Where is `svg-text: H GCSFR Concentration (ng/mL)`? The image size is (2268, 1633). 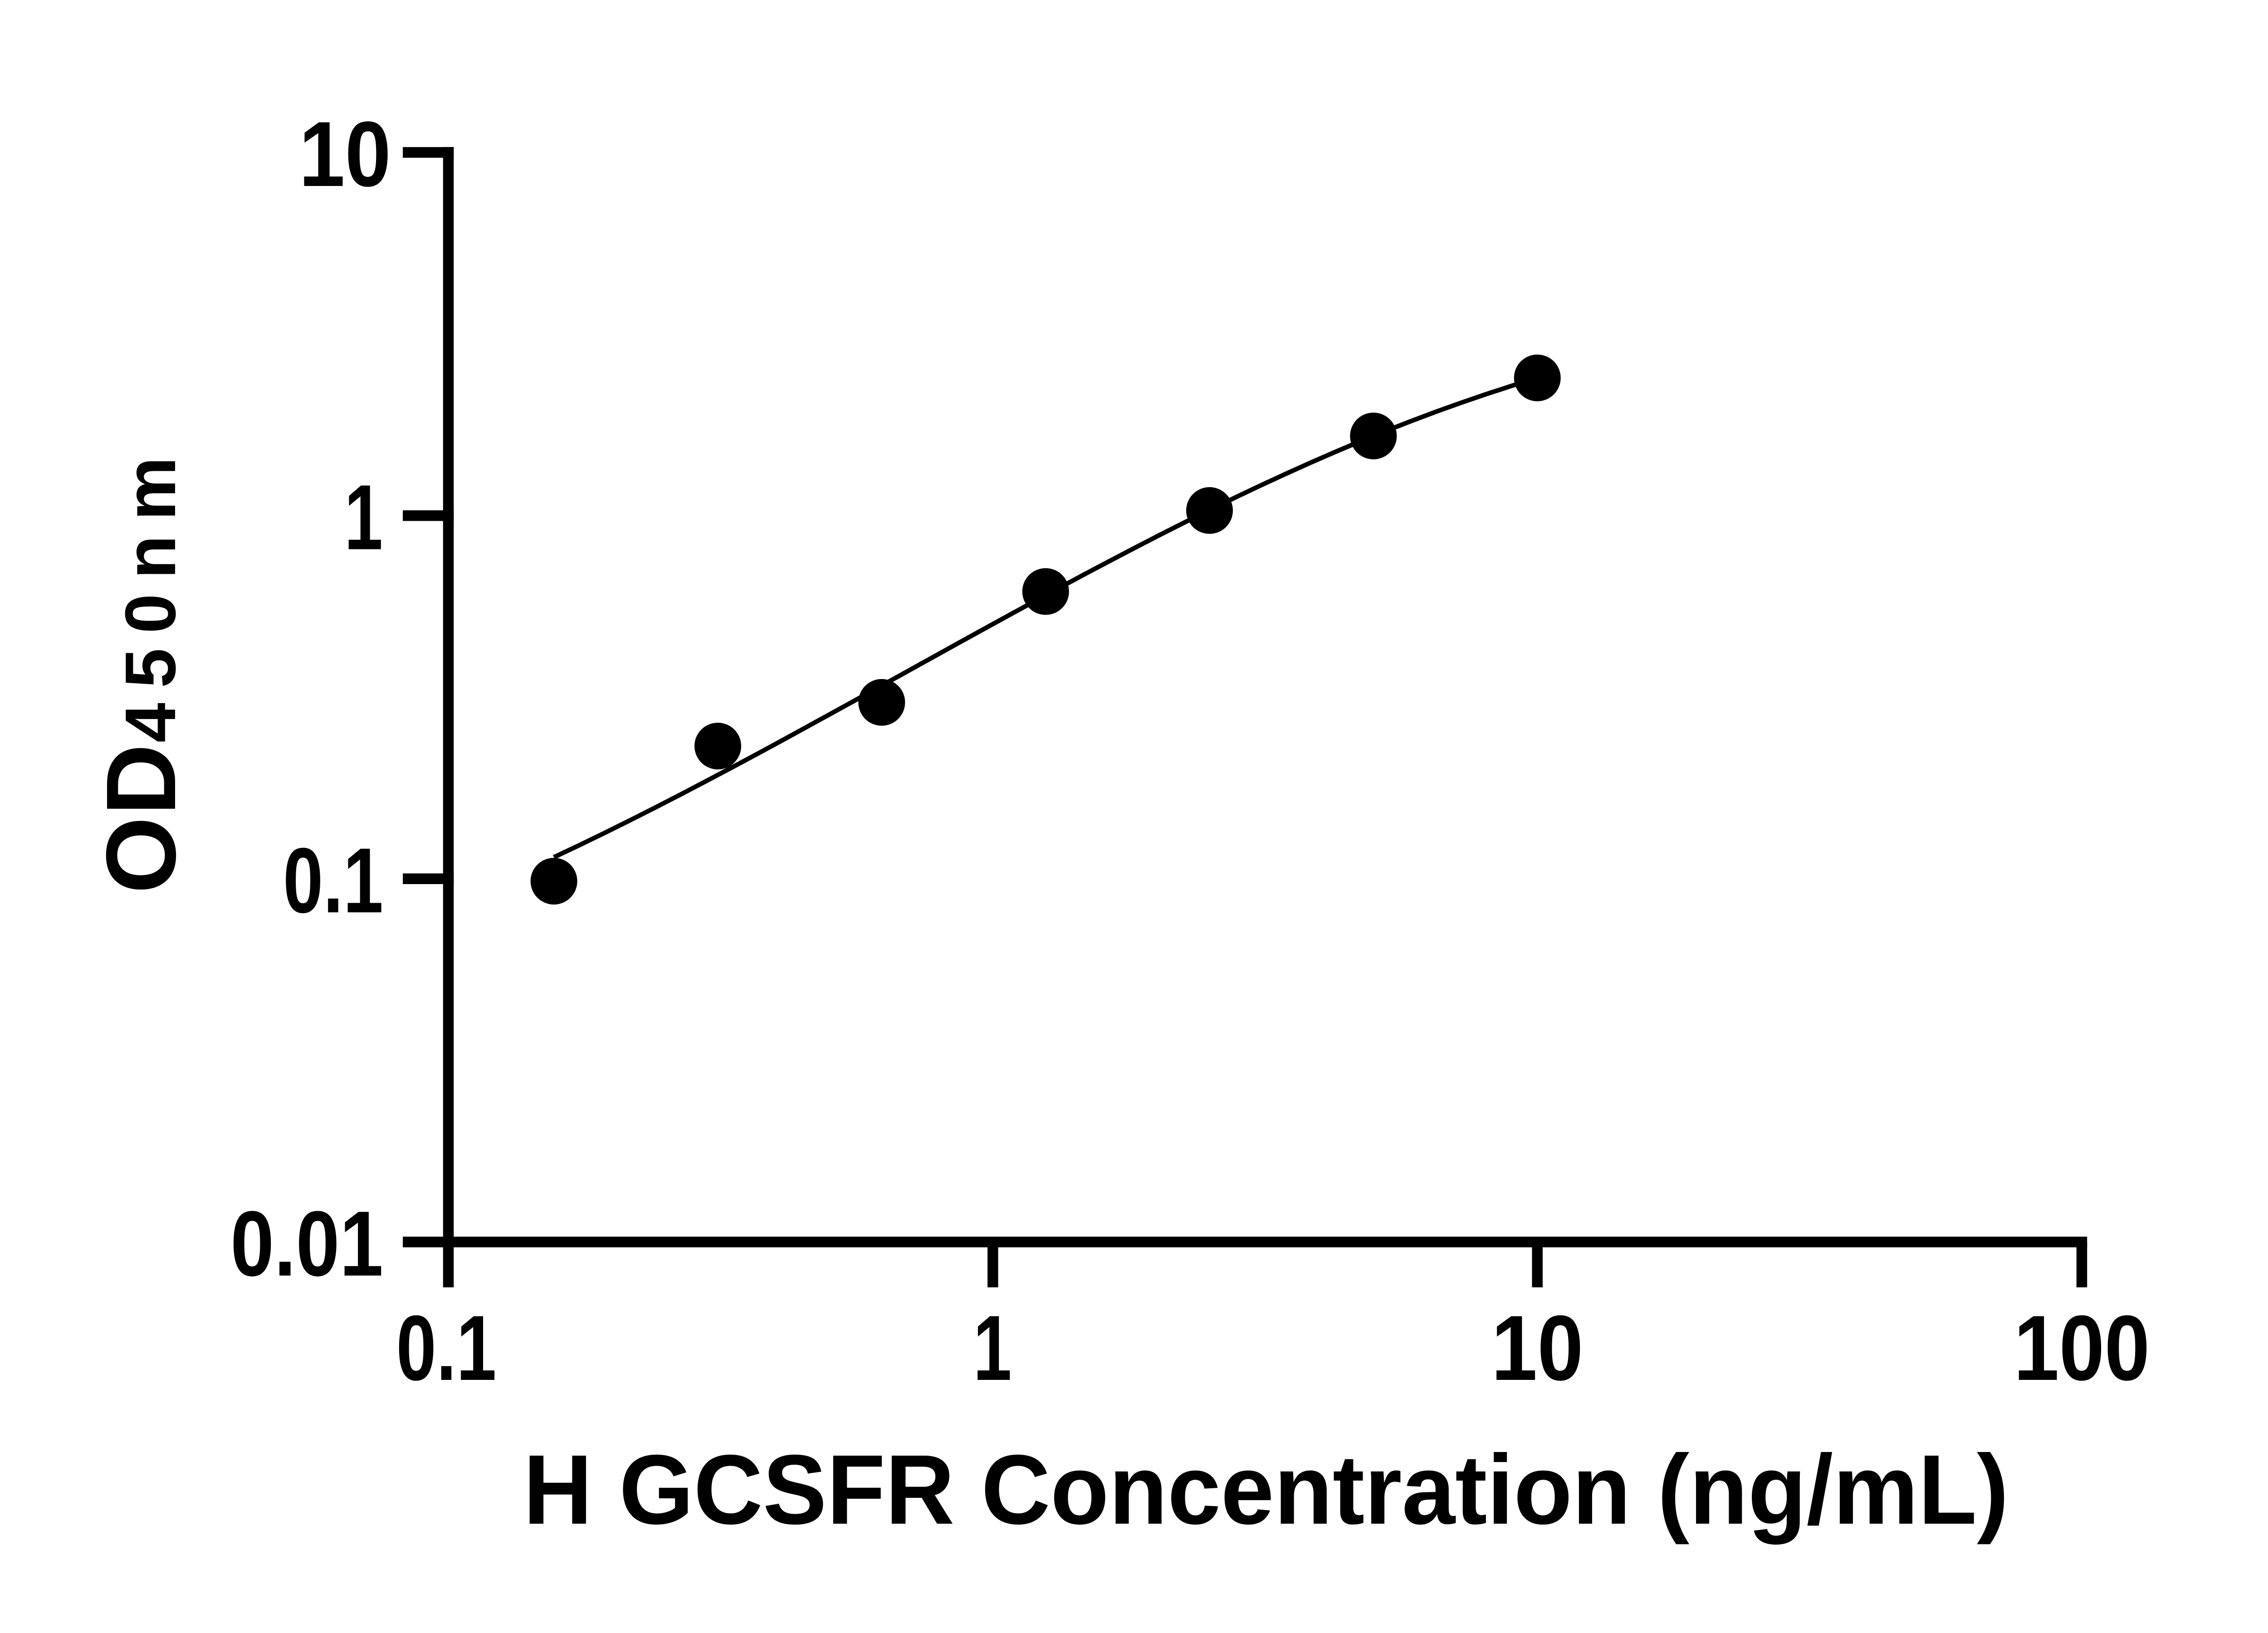
svg-text: H GCSFR Concentration (ng/mL) is located at coordinates (1266, 1490).